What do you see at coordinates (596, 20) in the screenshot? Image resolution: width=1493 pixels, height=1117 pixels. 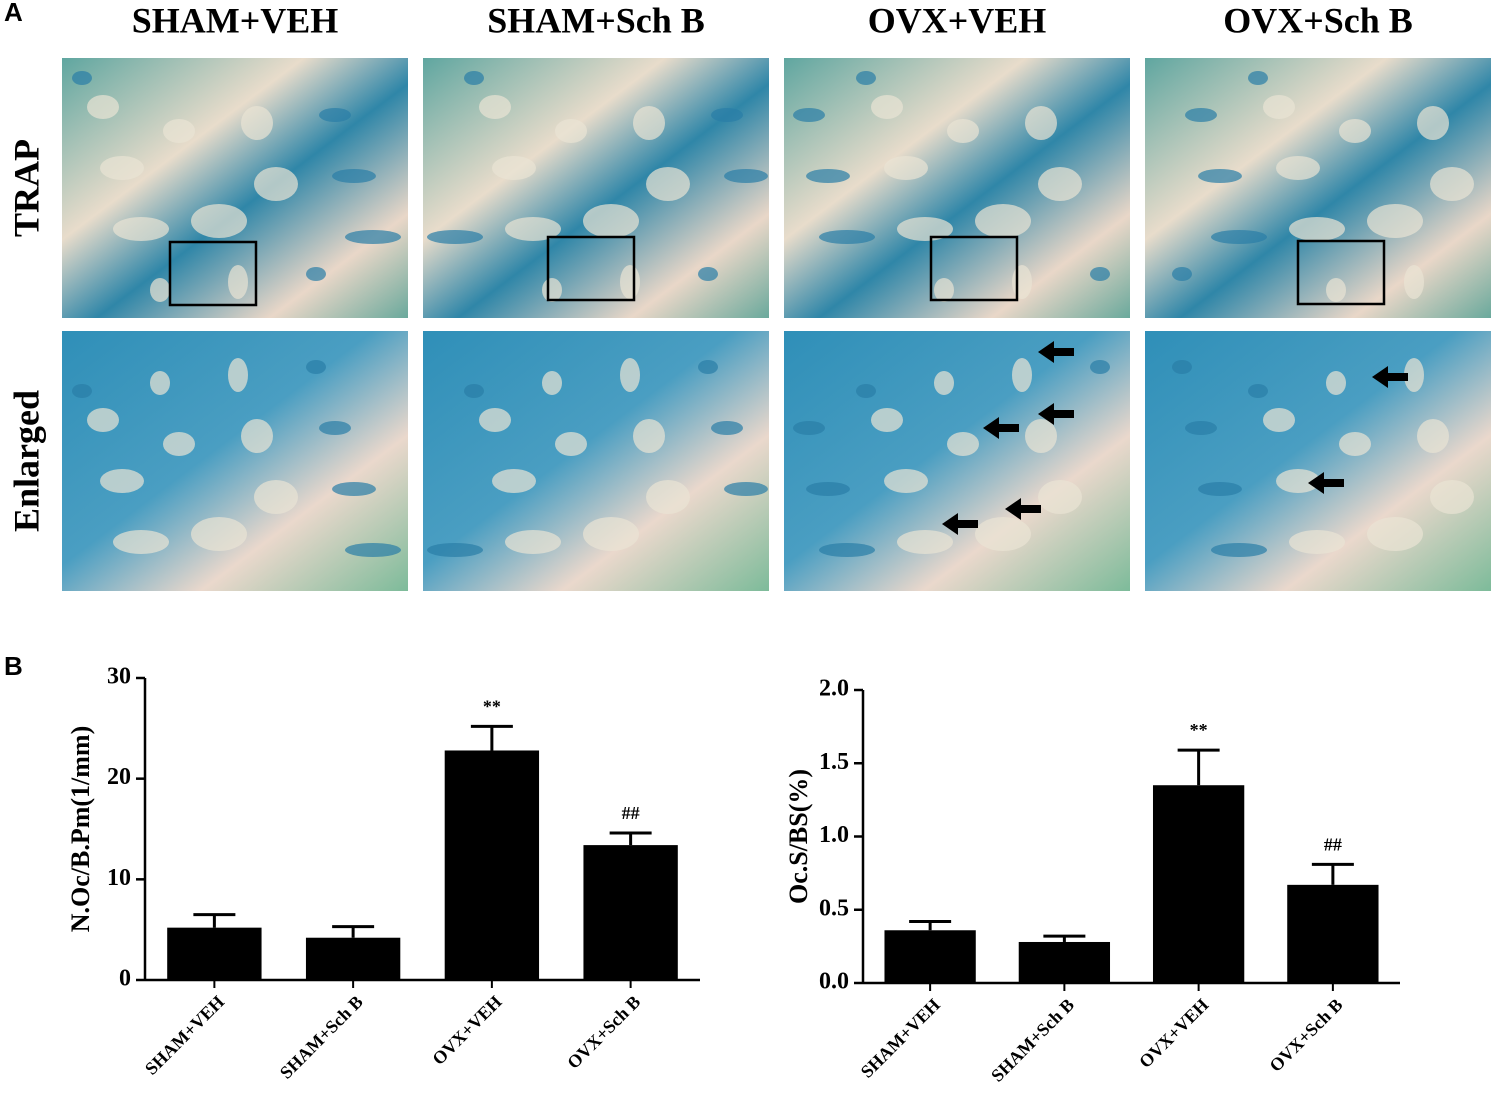 I see `column-header: SHAM+Sch B` at bounding box center [596, 20].